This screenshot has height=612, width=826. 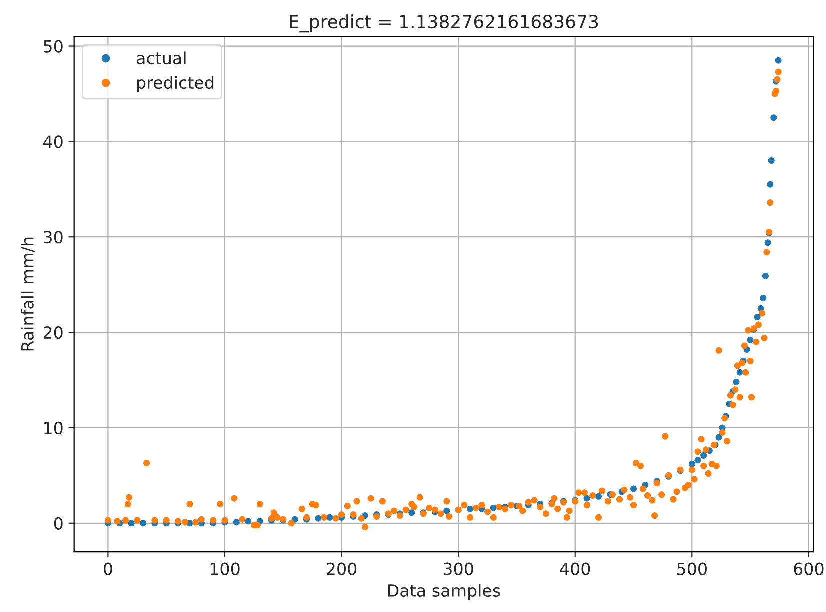 I want to click on x-tick-label: 200, so click(x=342, y=569).